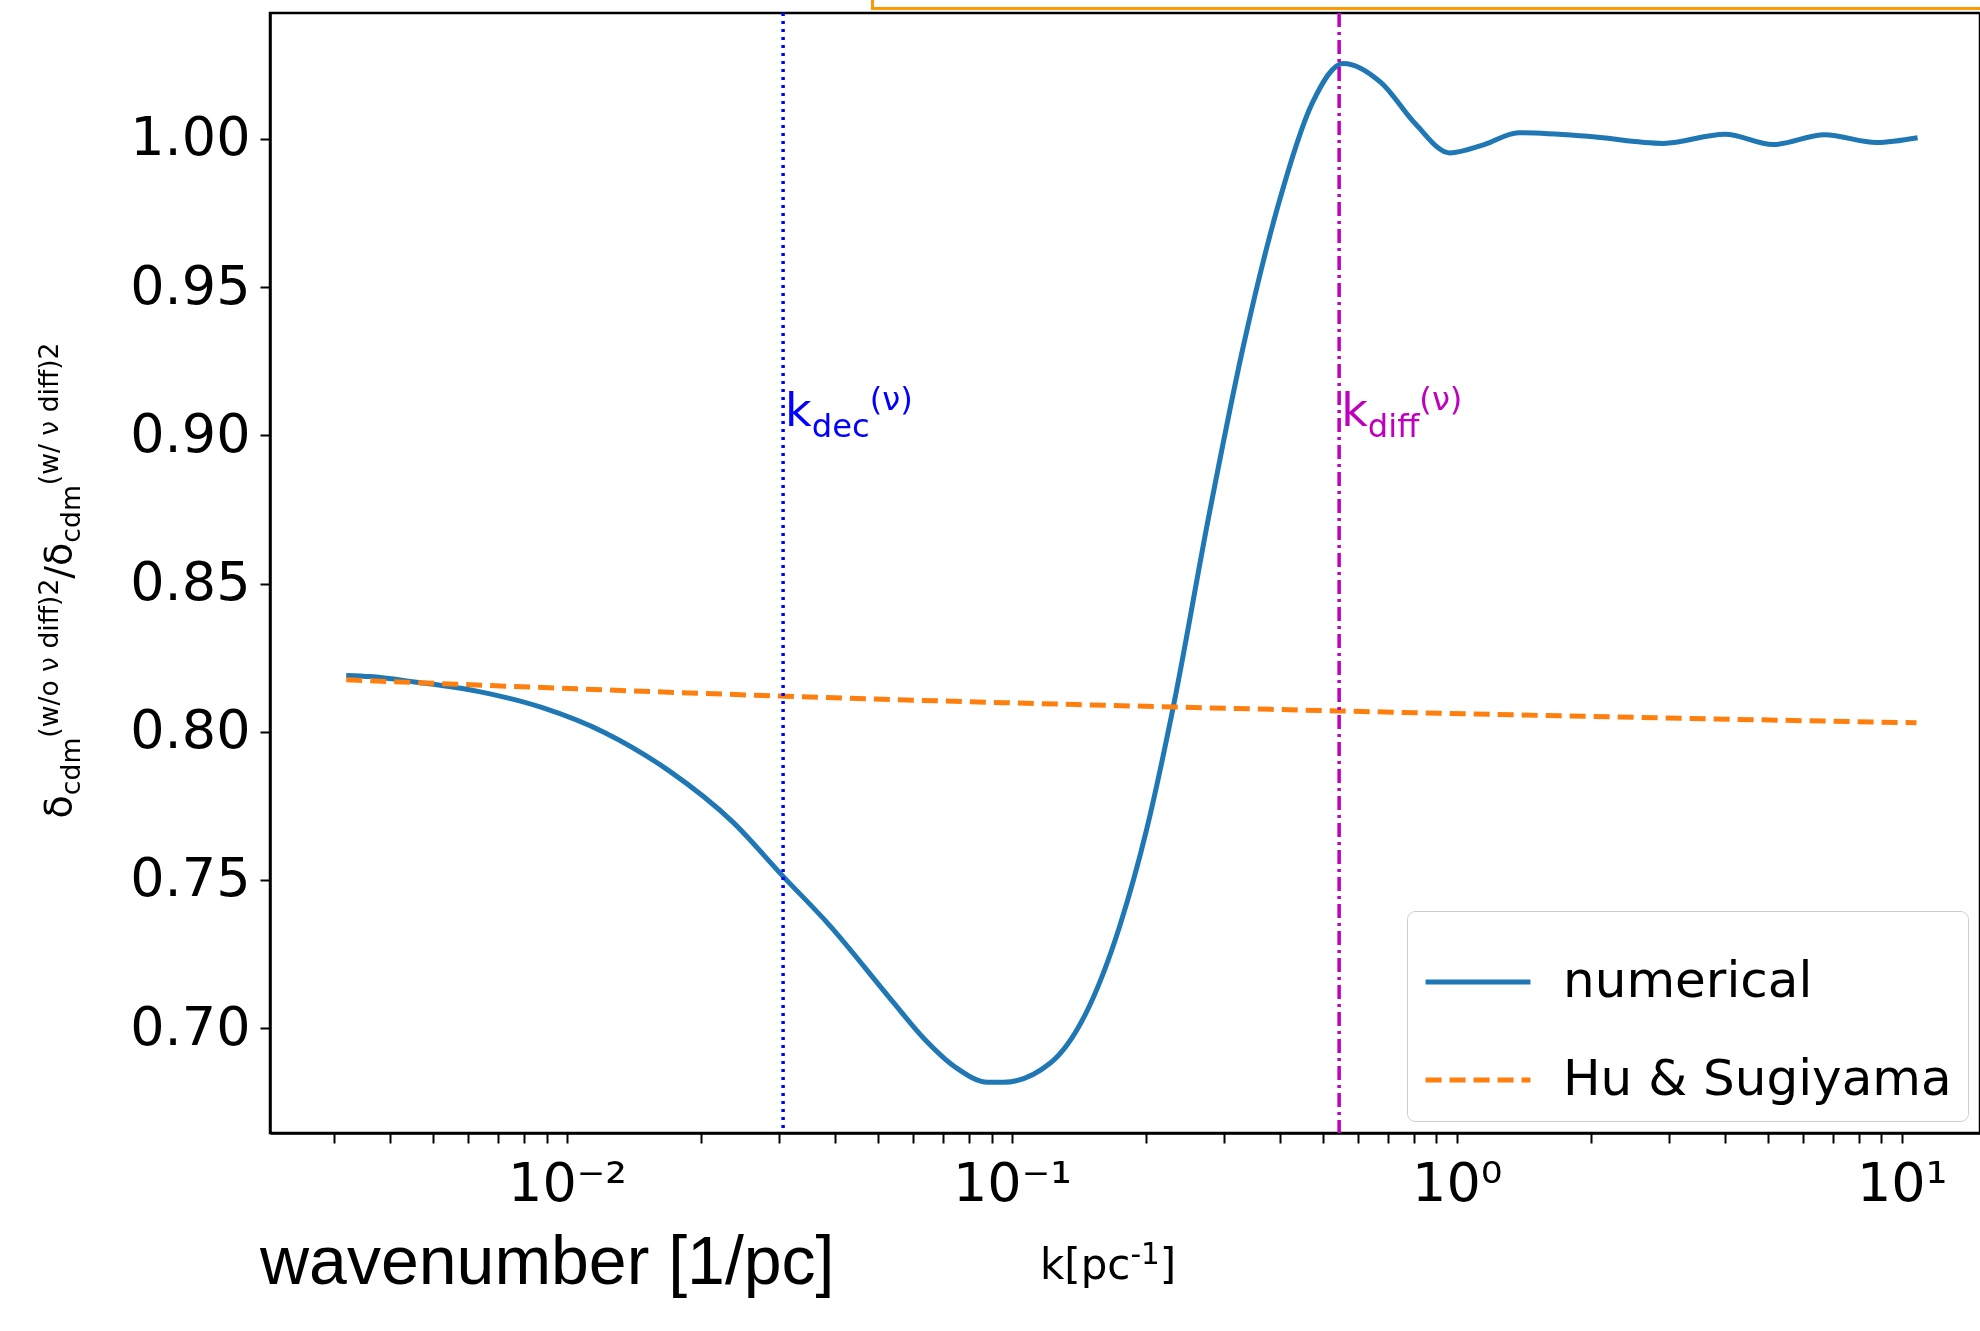  What do you see at coordinates (1012, 1182) in the screenshot?
I see `x-tick-label: 10⁻¹` at bounding box center [1012, 1182].